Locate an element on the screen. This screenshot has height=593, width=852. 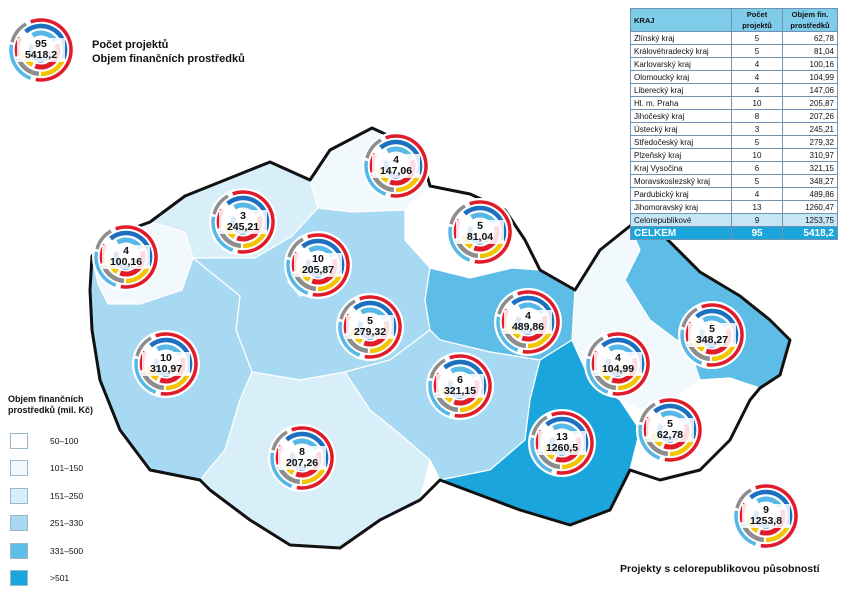
region-marker-label: 3 245,21 is located at coordinates (243, 222).